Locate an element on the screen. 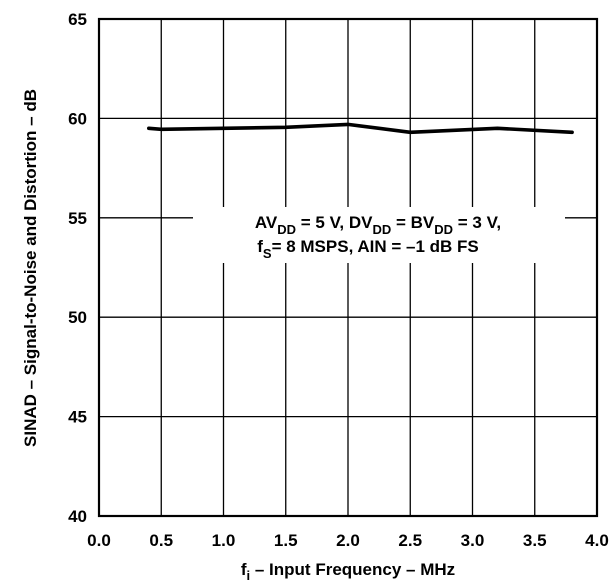  x-tick-label: 2.0 is located at coordinates (348, 540).